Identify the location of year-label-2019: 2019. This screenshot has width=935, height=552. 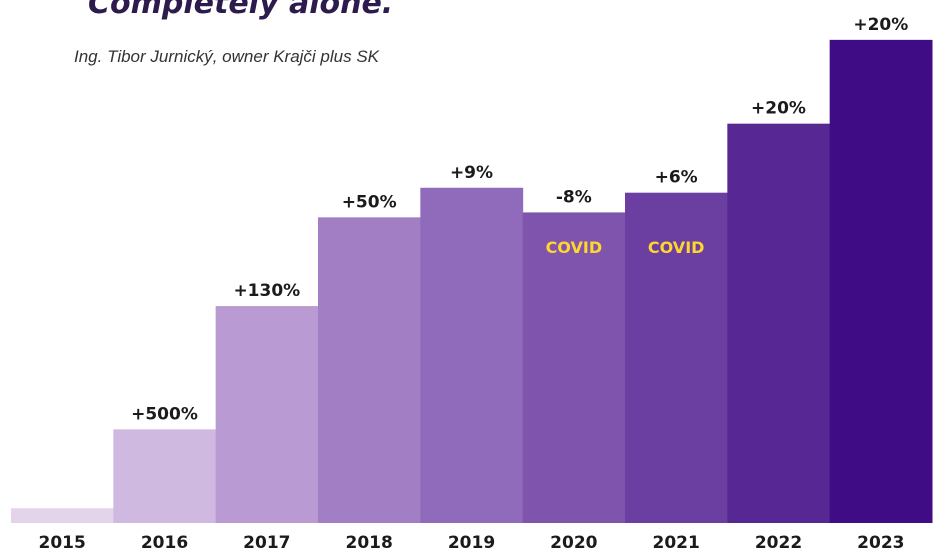
(471, 542).